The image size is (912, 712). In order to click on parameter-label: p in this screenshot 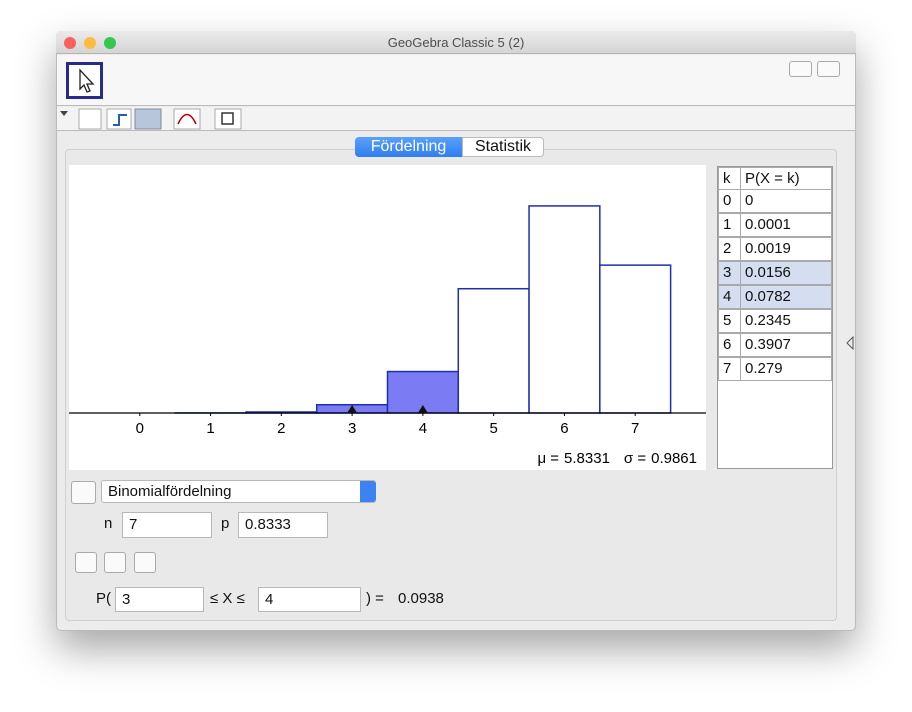, I will do `click(225, 523)`.